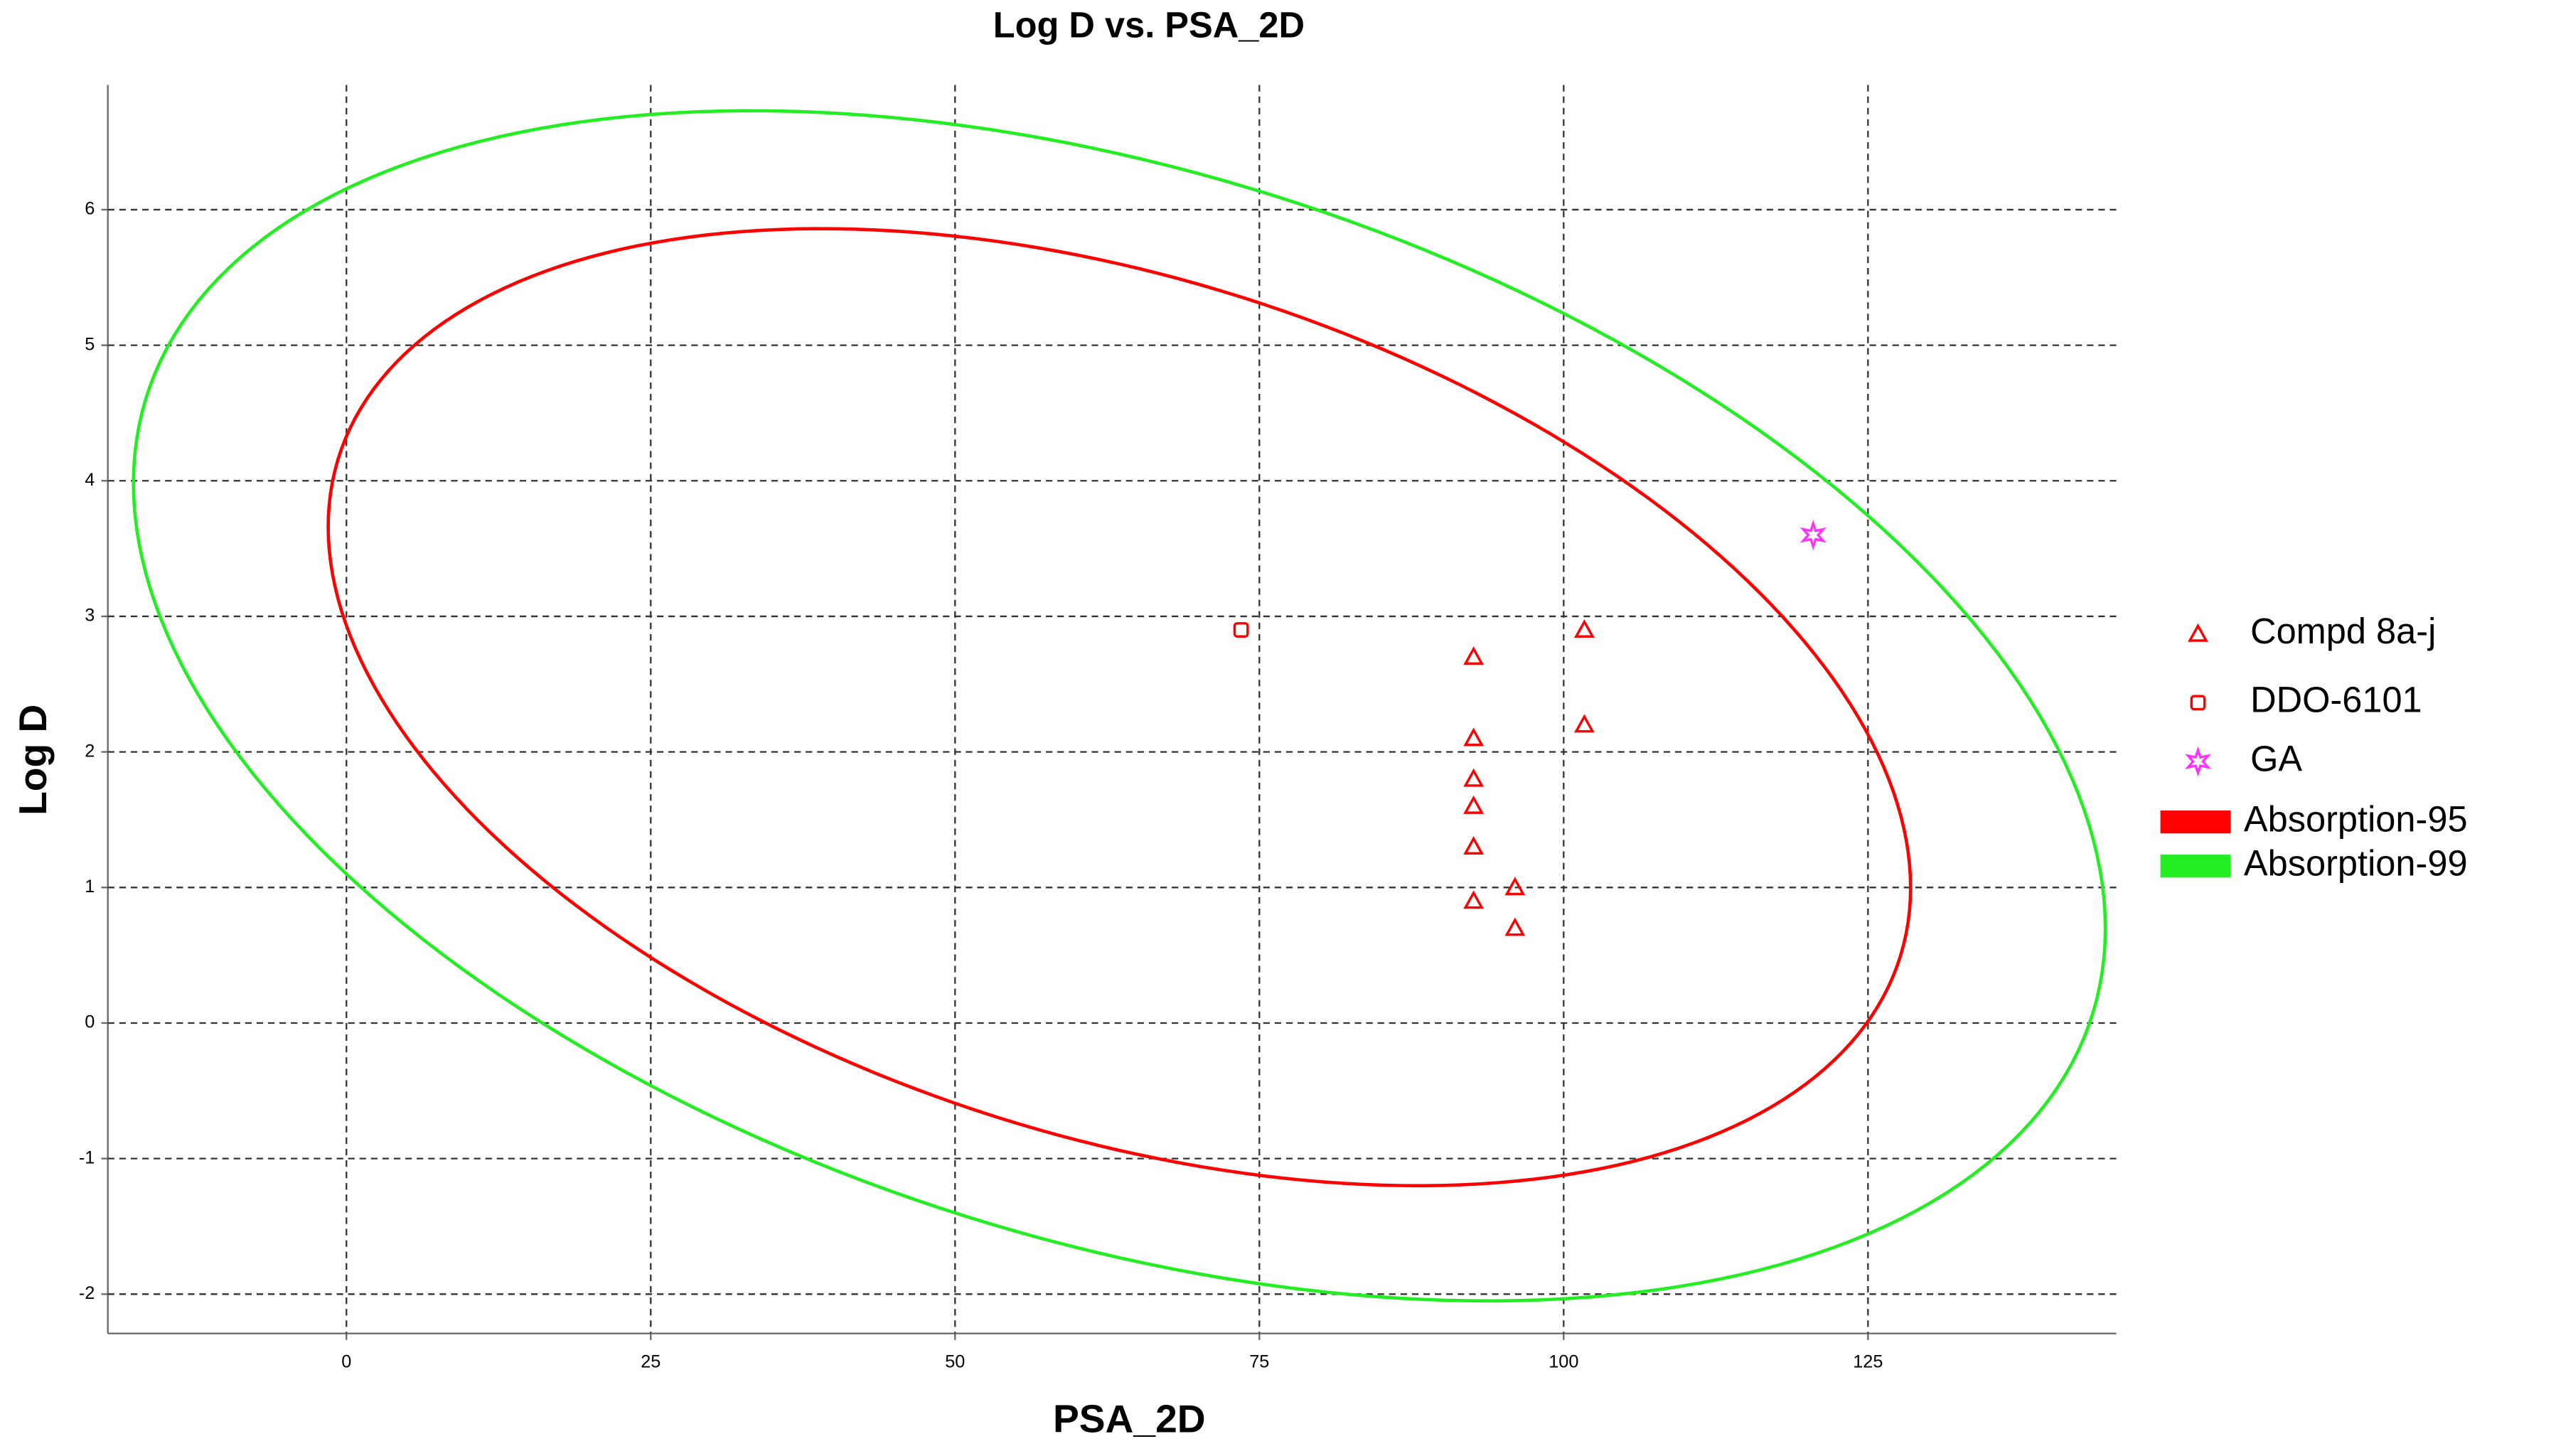  What do you see at coordinates (1149, 25) in the screenshot?
I see `chart-title: Log D vs. PSA_2D` at bounding box center [1149, 25].